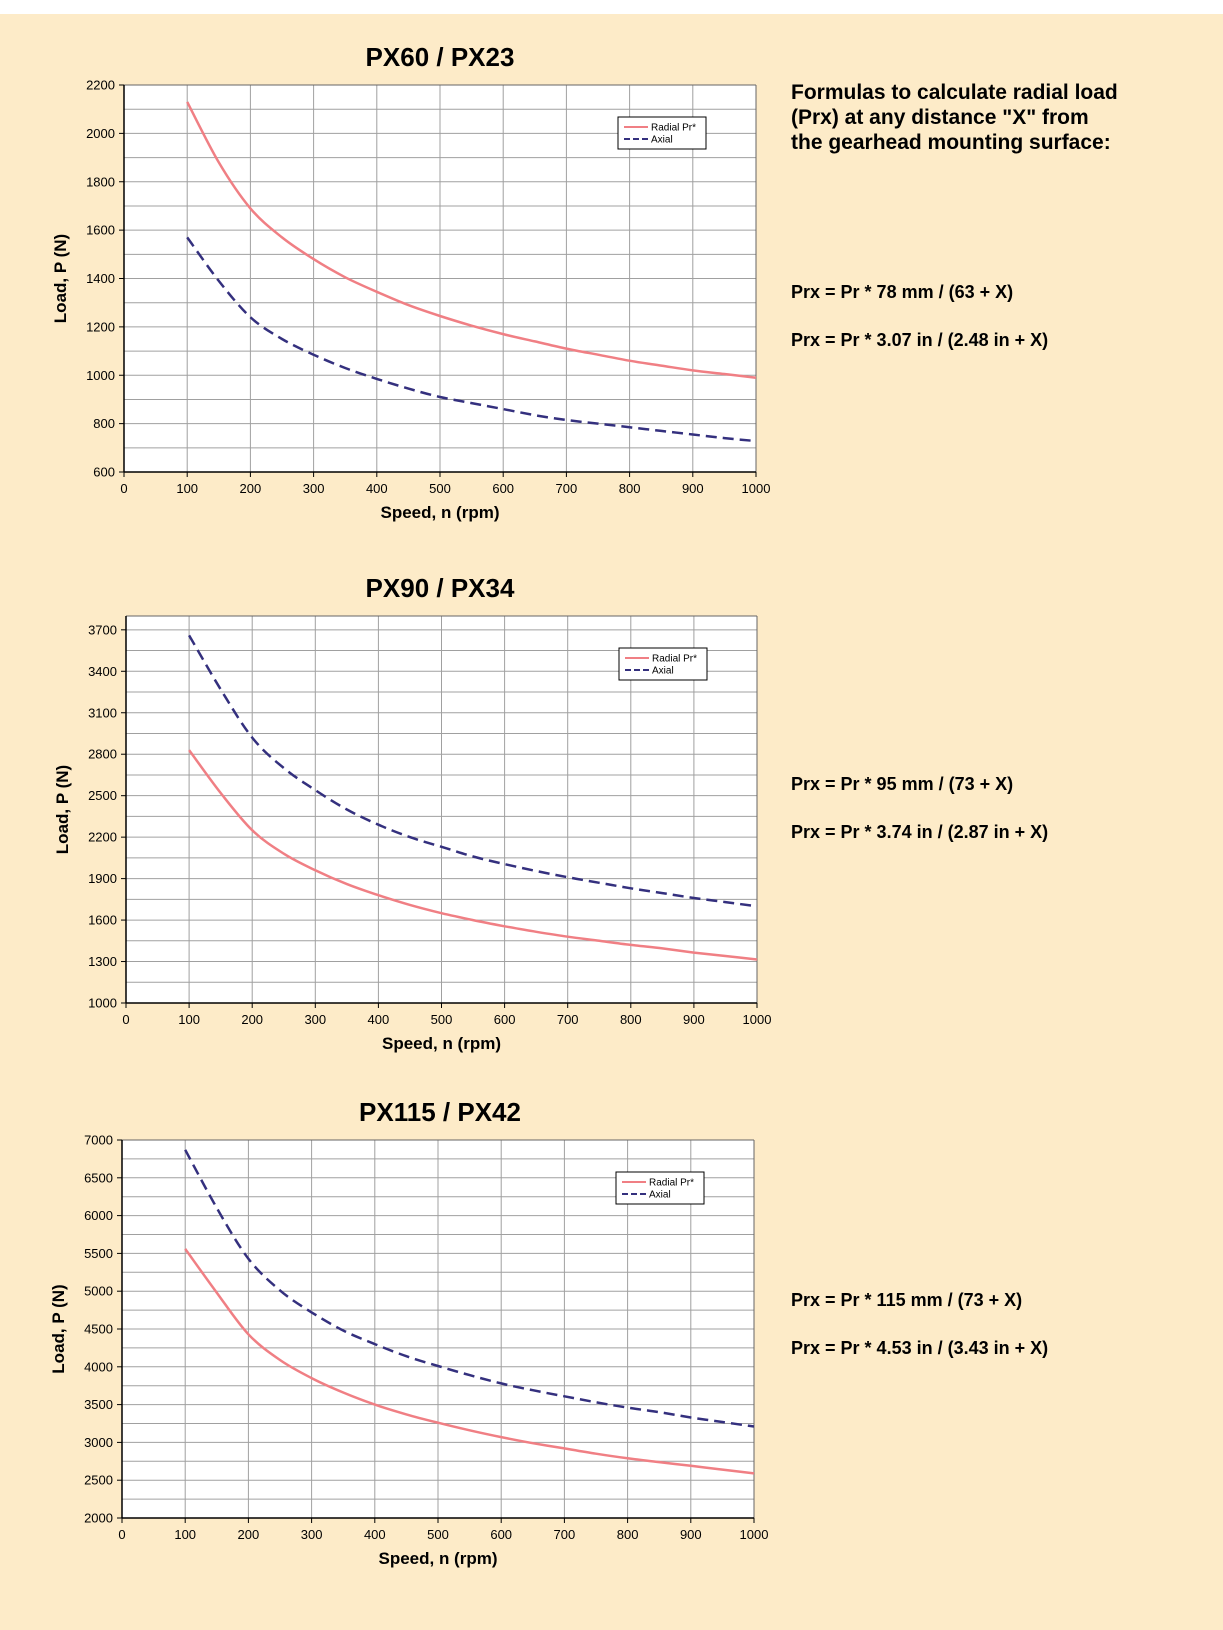 Image resolution: width=1223 pixels, height=1630 pixels. Describe the element at coordinates (98, 1366) in the screenshot. I see `y-tick-label: 4000` at that location.